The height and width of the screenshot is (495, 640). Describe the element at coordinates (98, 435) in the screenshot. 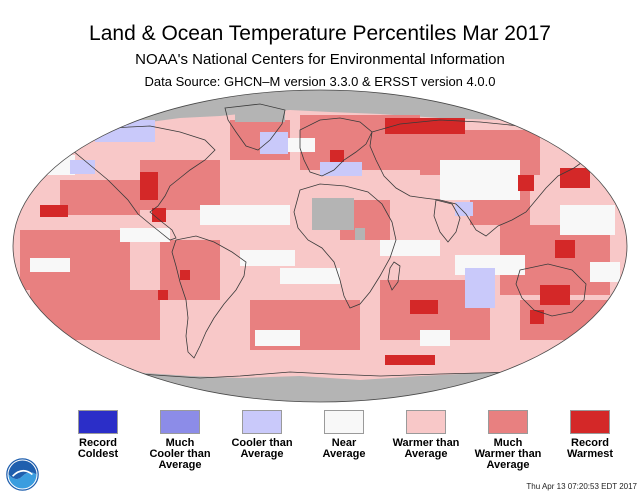

I see `legend-item: Record Coldest` at that location.